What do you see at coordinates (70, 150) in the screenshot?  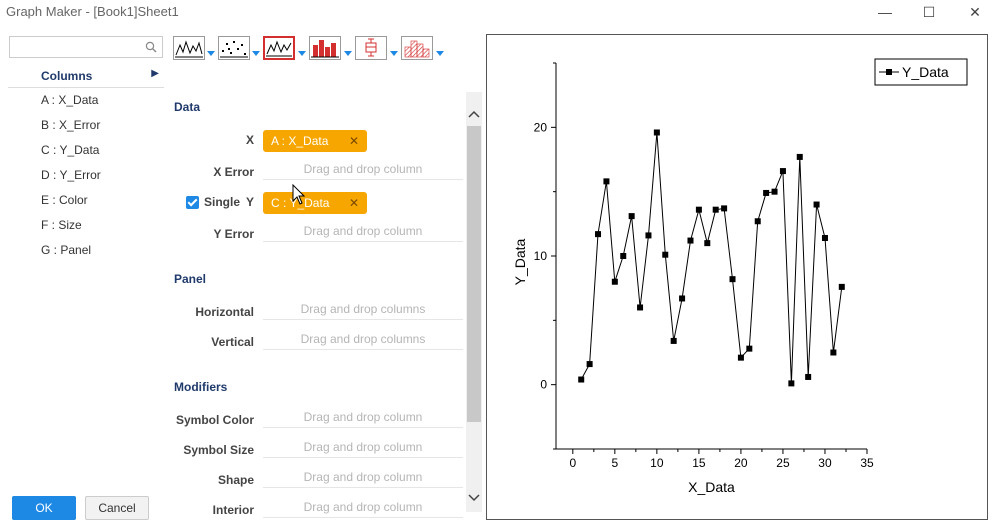 I see `column-item-c: C : Y_Data` at bounding box center [70, 150].